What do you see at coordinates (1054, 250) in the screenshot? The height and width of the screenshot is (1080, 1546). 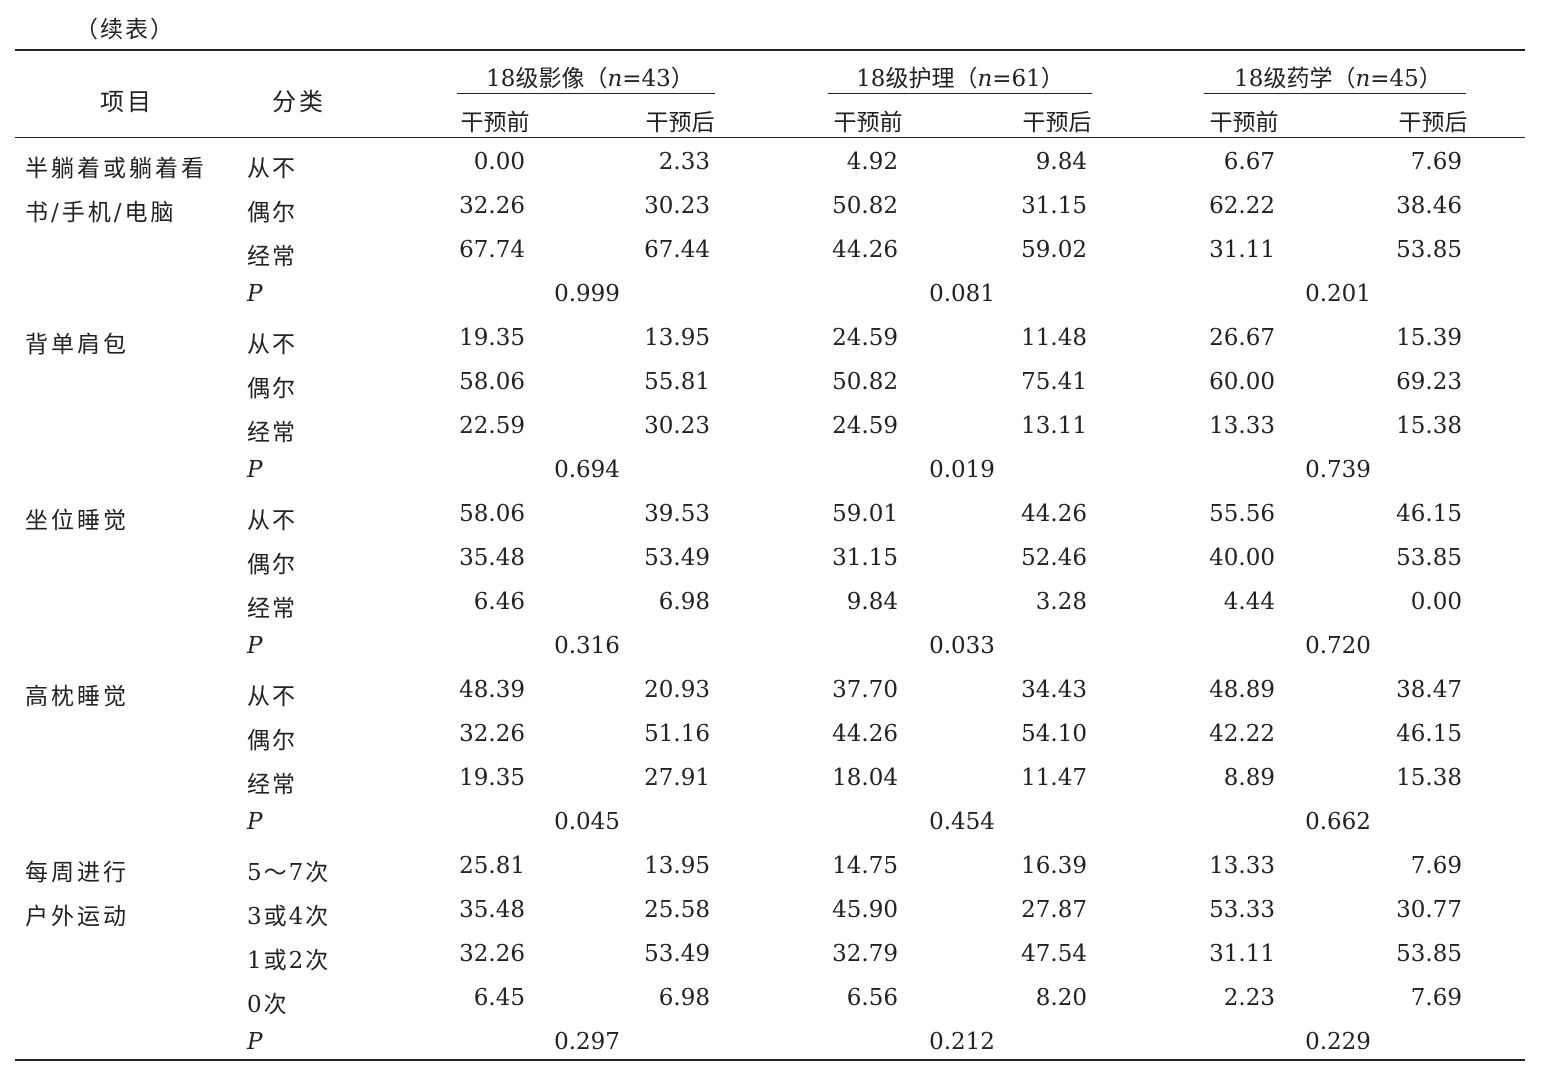 I see `value-cell: 59.02` at bounding box center [1054, 250].